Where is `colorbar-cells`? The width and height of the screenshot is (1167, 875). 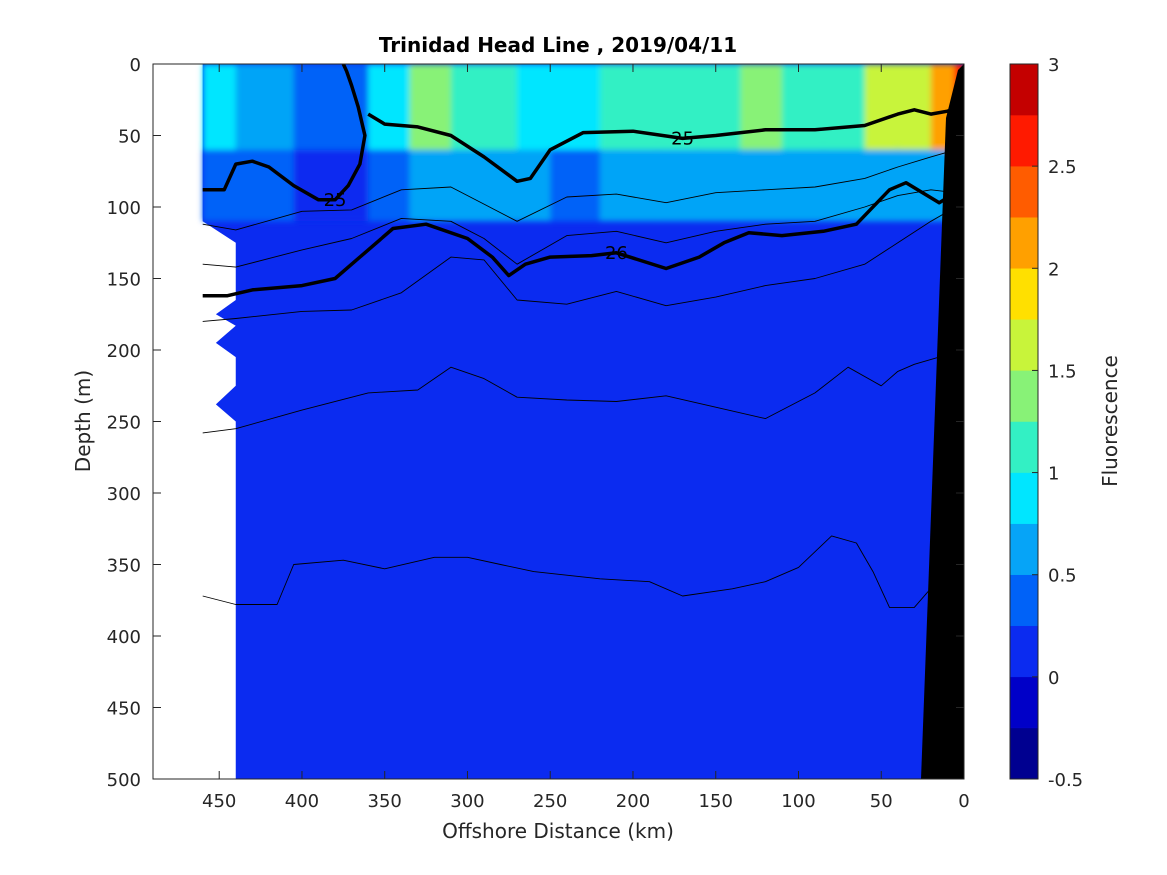 colorbar-cells is located at coordinates (1024, 421).